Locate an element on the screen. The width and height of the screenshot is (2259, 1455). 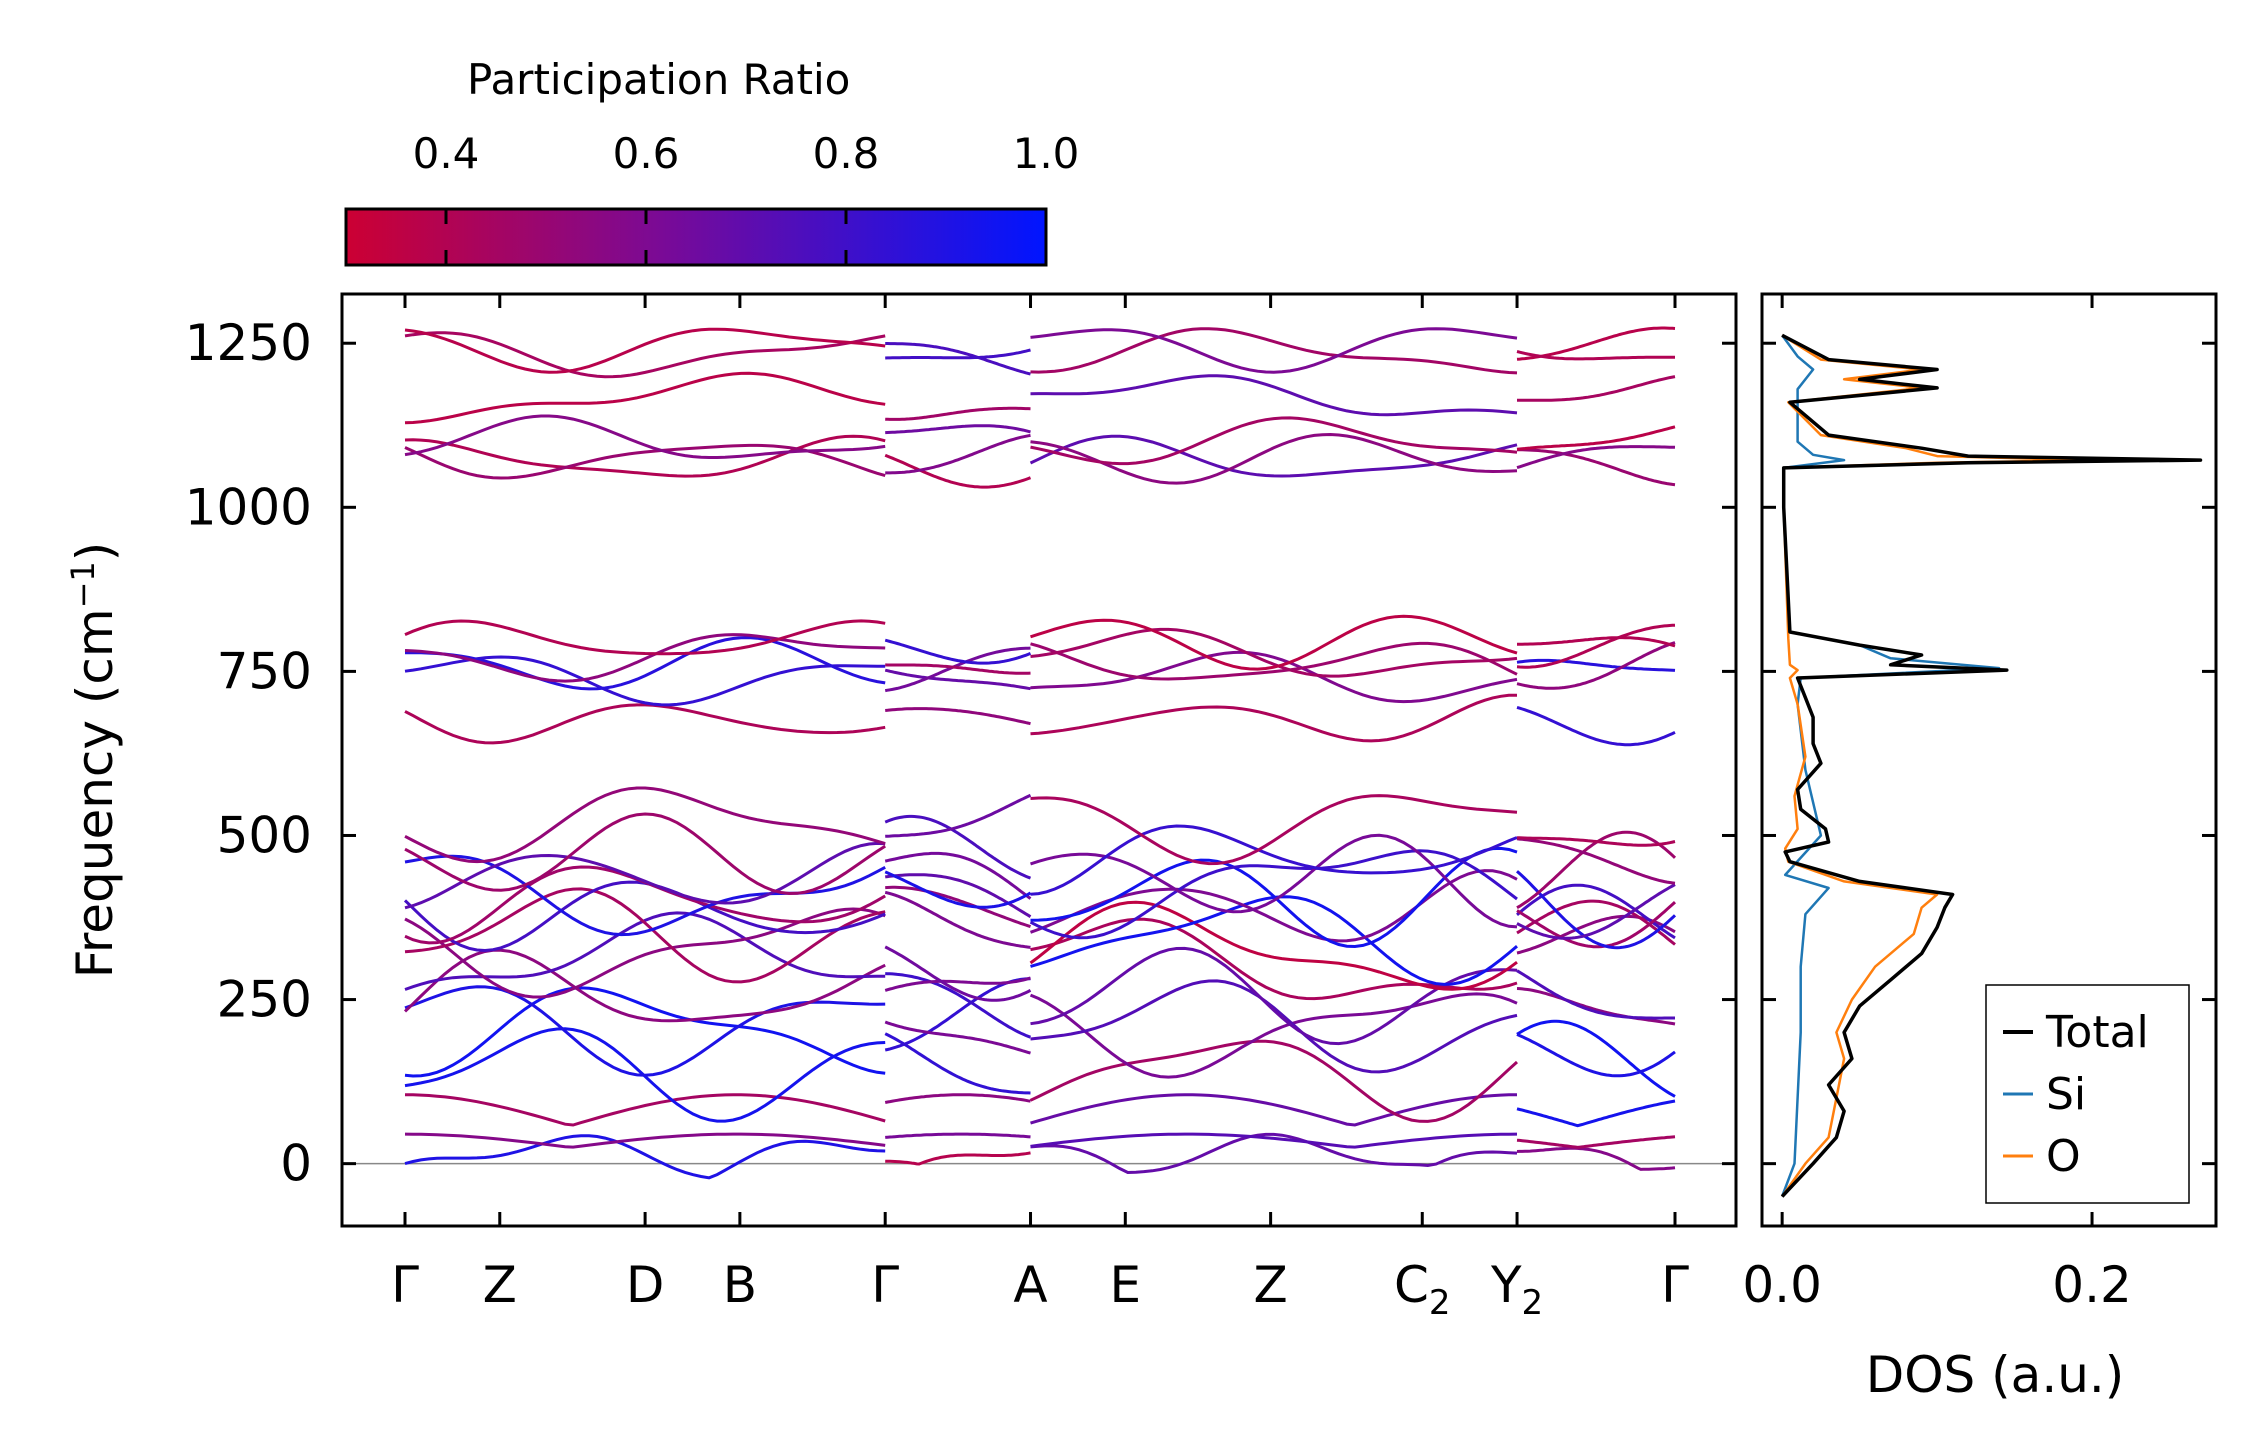
high-symmetry-label: Y2 is located at coordinates (1516, 1289).